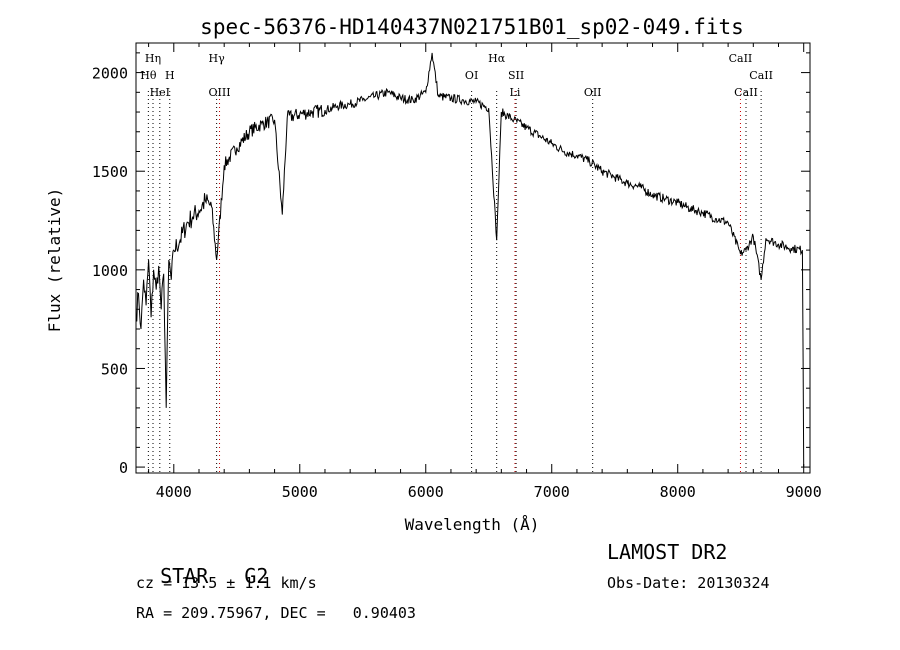 This screenshot has height=650, width=900. What do you see at coordinates (593, 92) in the screenshot?
I see `spectral-line-label: OII` at bounding box center [593, 92].